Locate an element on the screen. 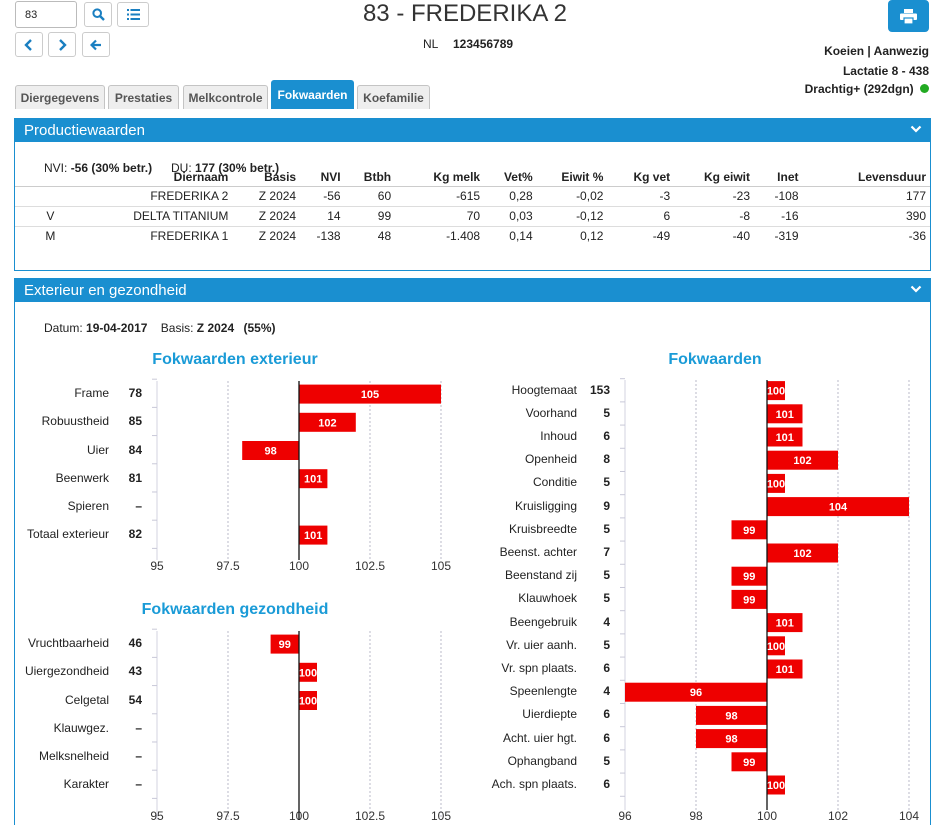 This screenshot has width=938, height=825. category-count: 81 is located at coordinates (135, 477).